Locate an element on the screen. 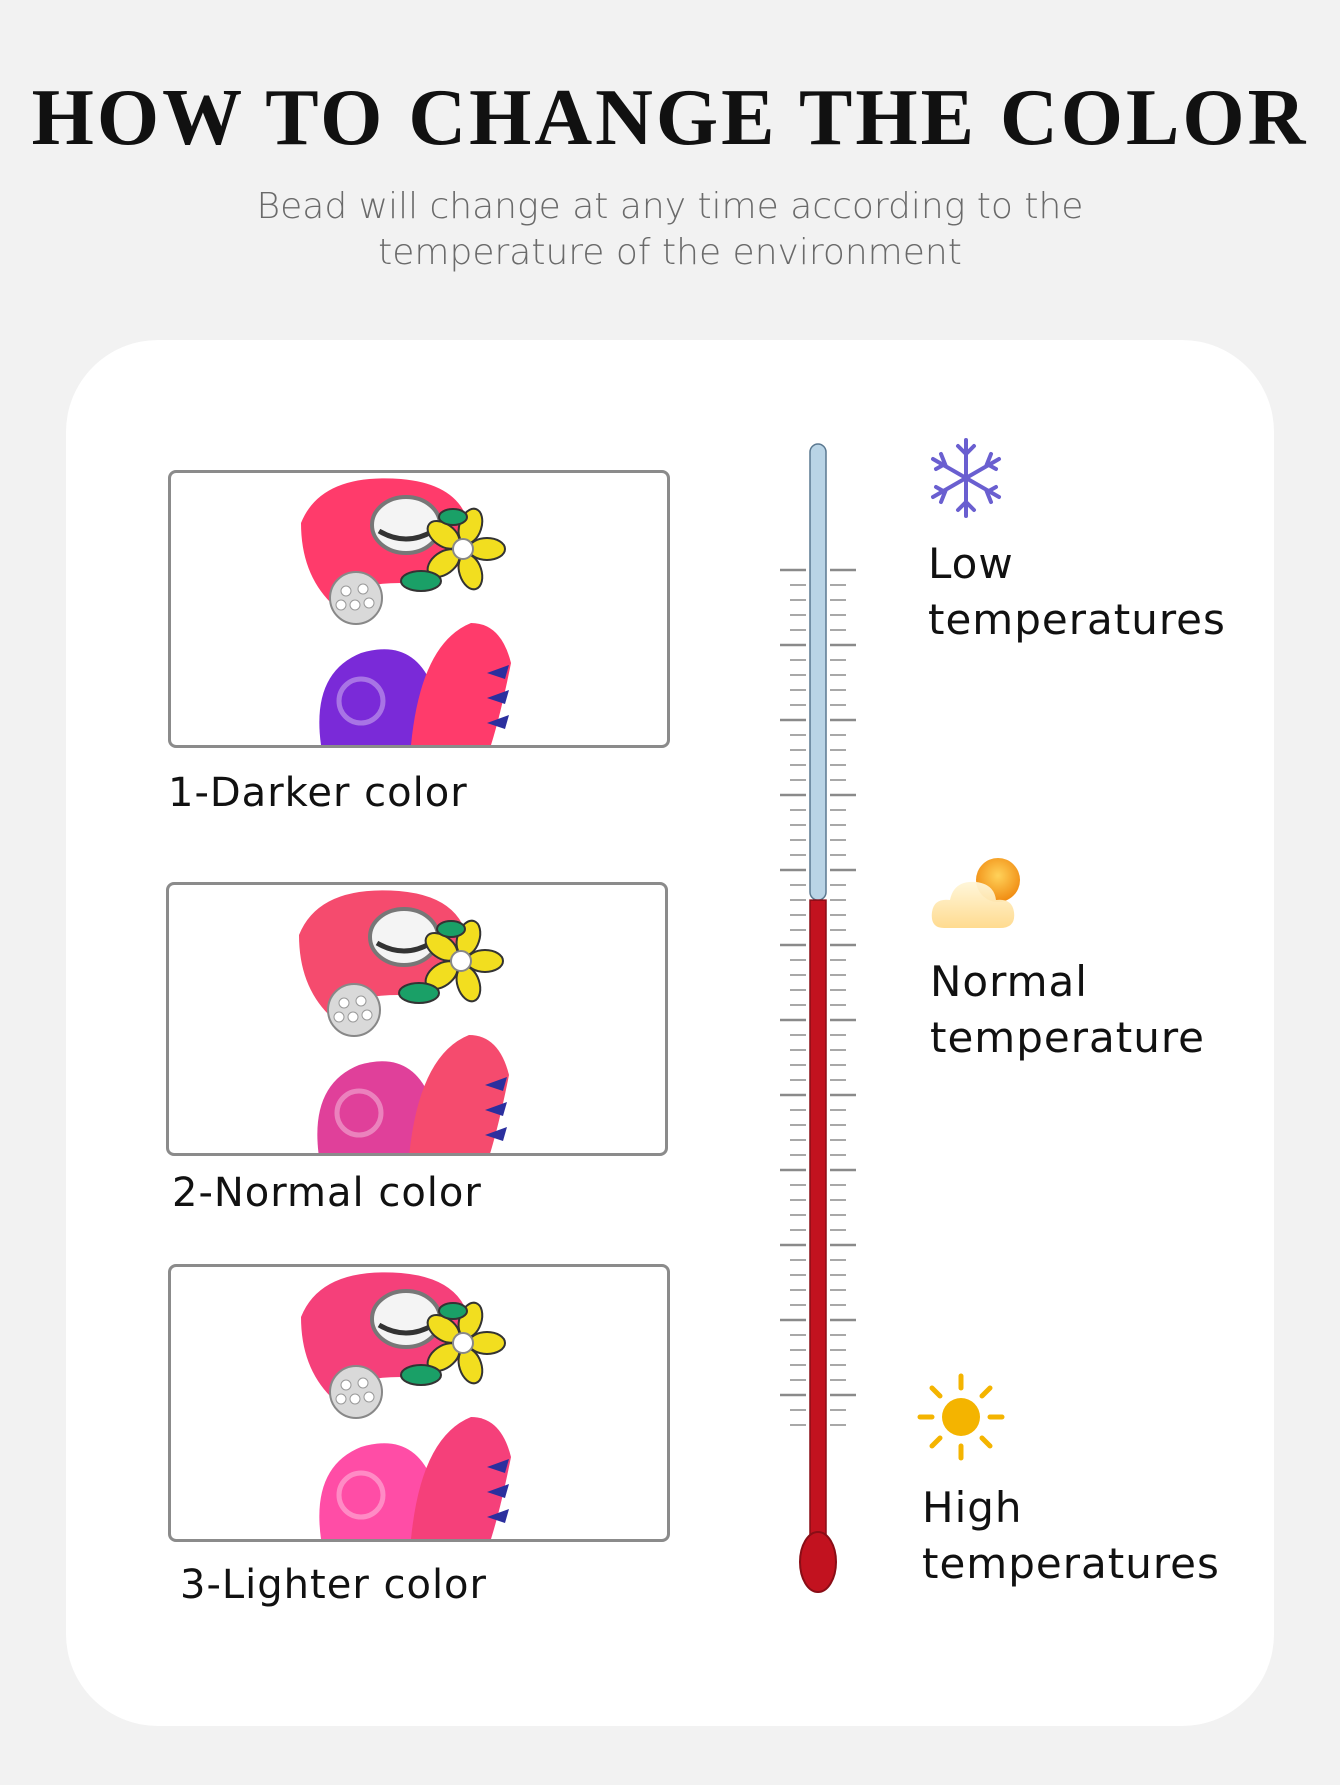  thermometer is located at coordinates (818, 1018).